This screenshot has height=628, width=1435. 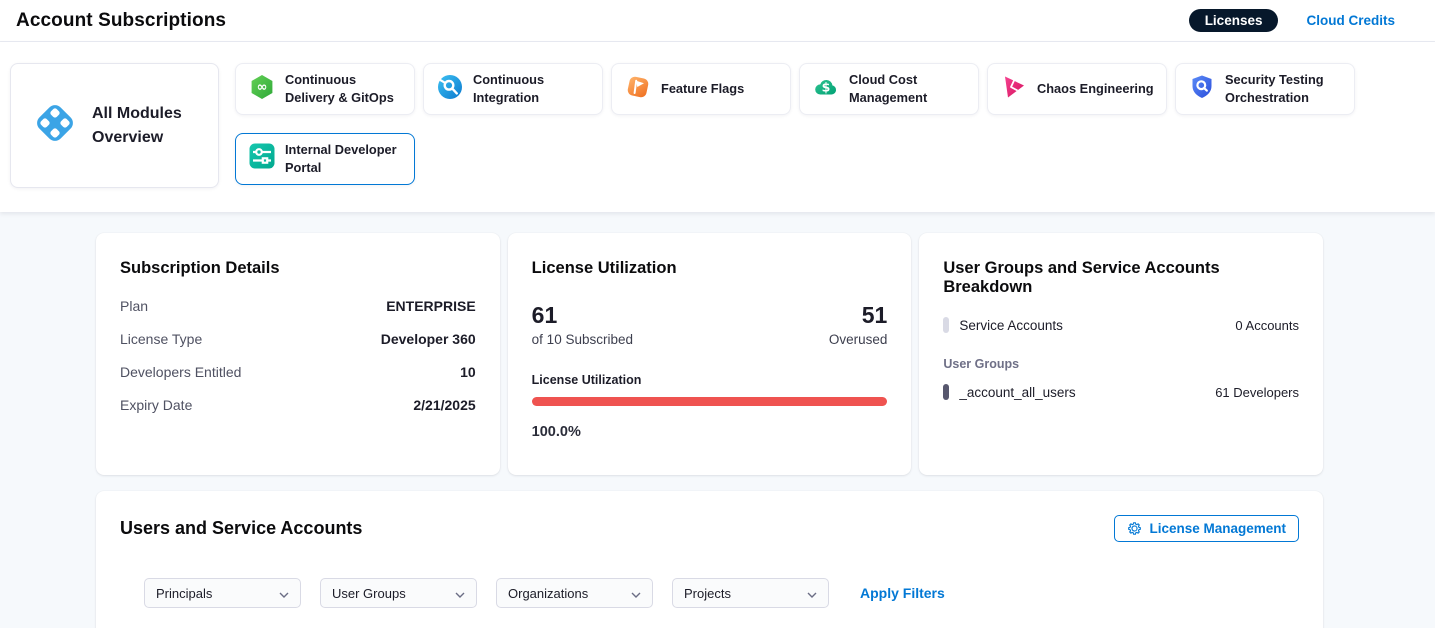 I want to click on gear-icon, so click(x=1134, y=528).